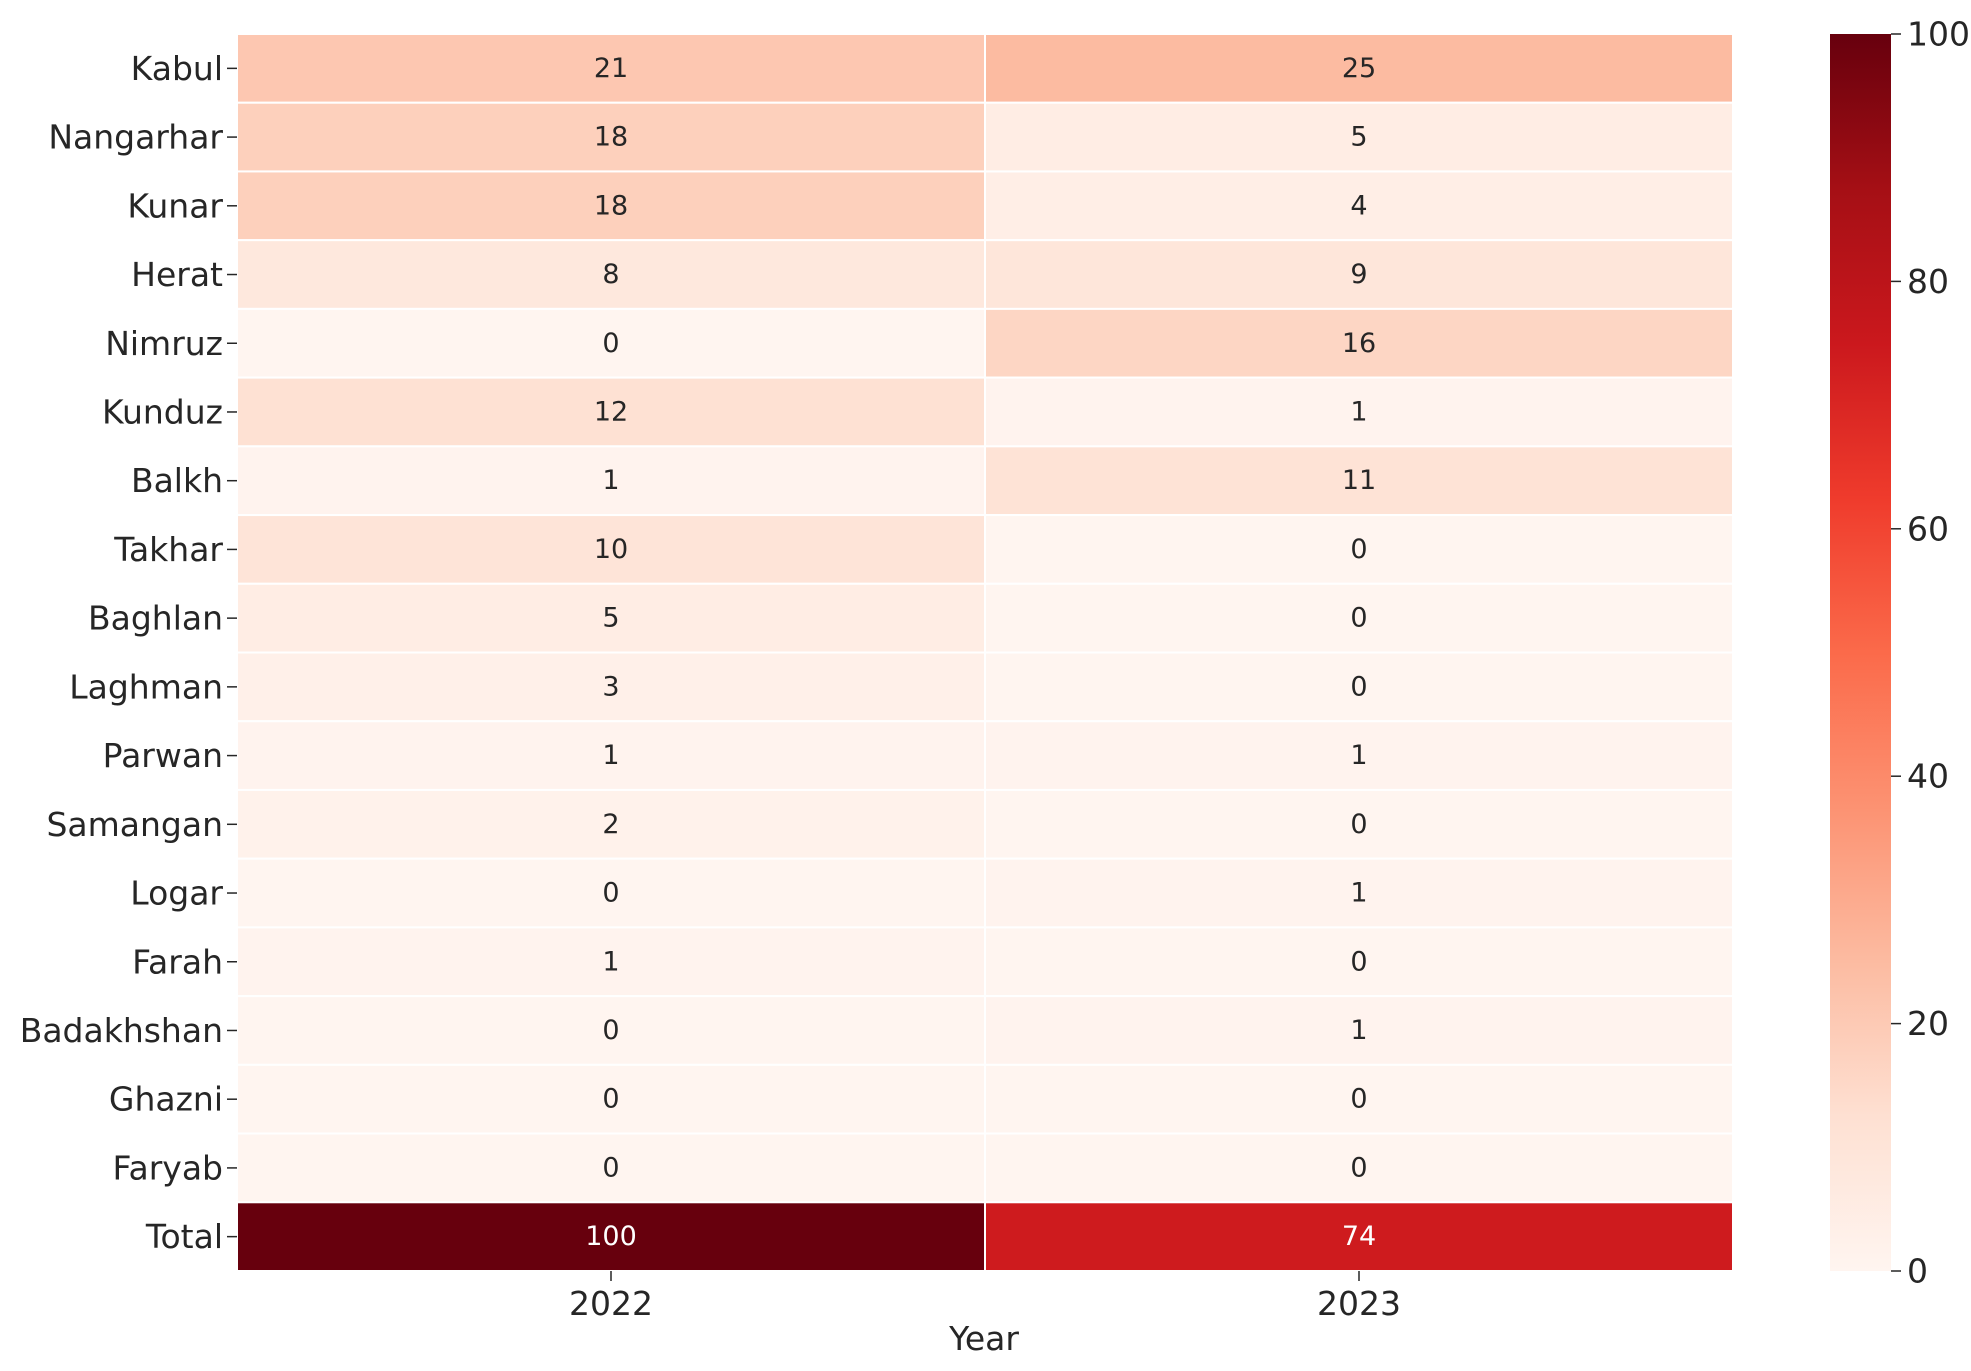  Describe the element at coordinates (146, 686) in the screenshot. I see `row-label: Laghman` at that location.